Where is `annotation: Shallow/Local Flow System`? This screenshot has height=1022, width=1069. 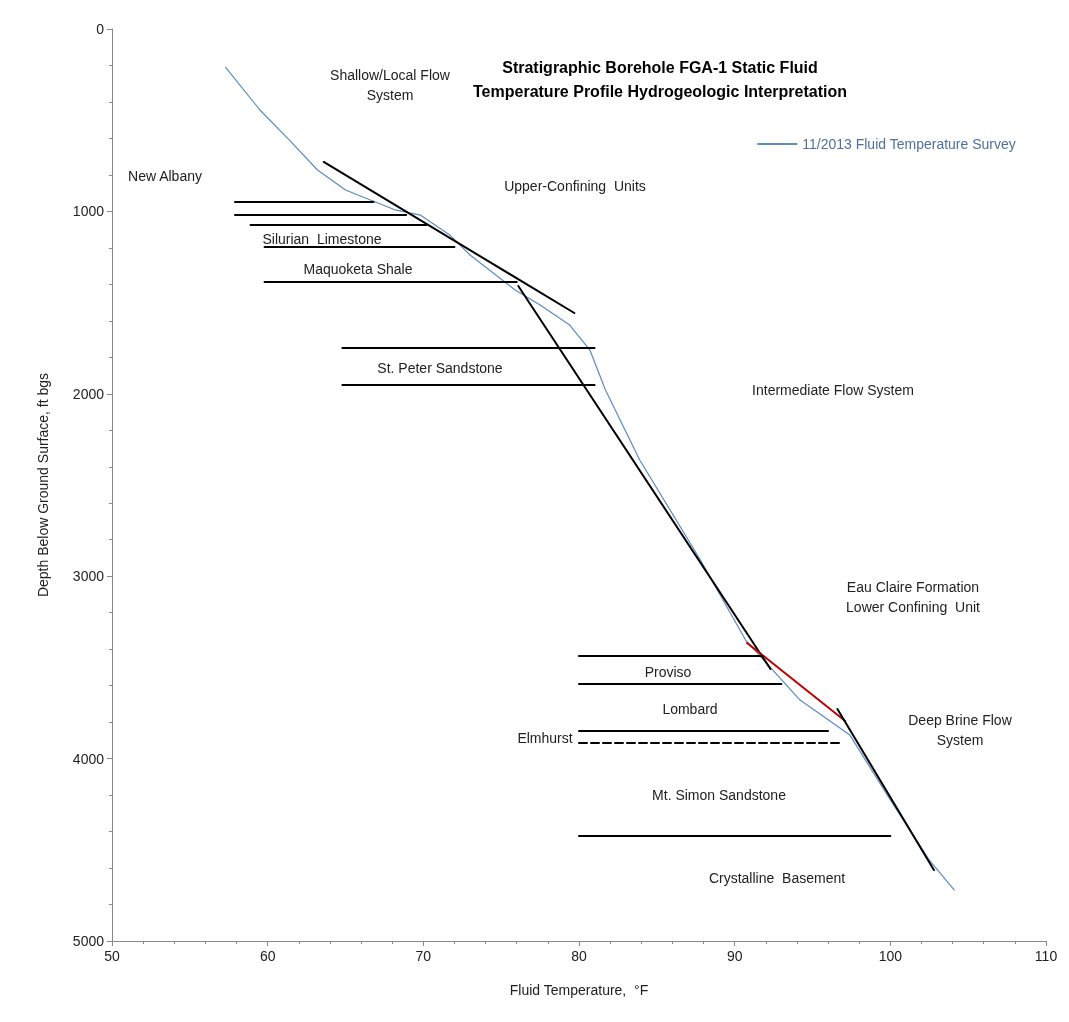 annotation: Shallow/Local Flow System is located at coordinates (390, 85).